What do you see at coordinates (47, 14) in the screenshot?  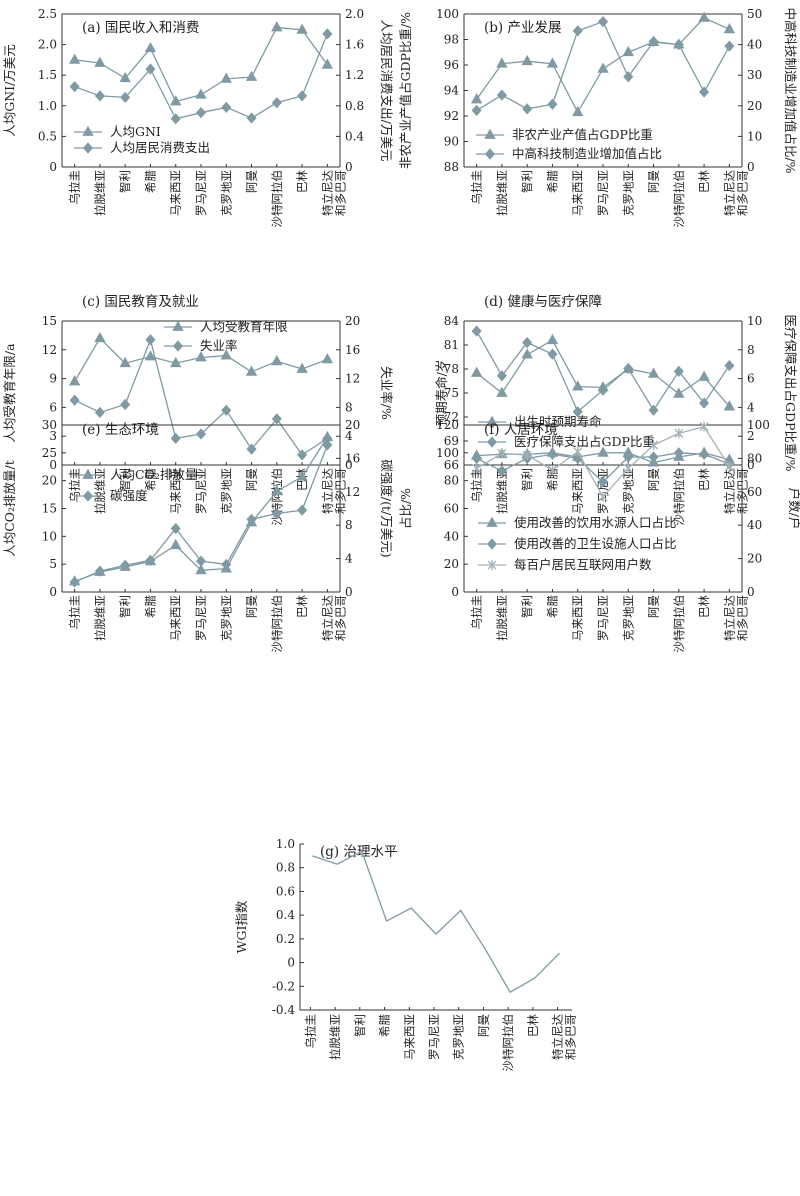 I see `y-tick-label: 2.5` at bounding box center [47, 14].